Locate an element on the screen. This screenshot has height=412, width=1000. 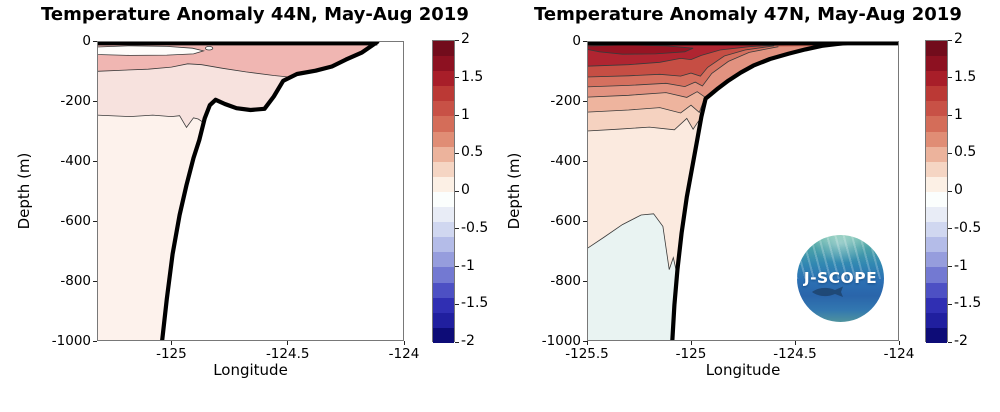
chart-title-44n: Temperature Anomaly 44N, May-Aug 2019 is located at coordinates (255, 14).